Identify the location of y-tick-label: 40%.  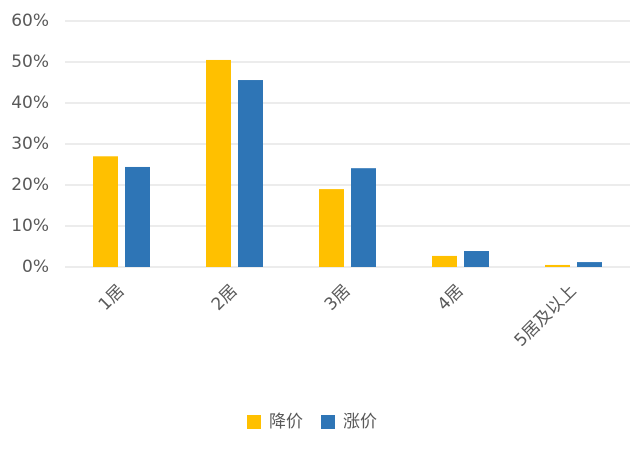
(30, 103).